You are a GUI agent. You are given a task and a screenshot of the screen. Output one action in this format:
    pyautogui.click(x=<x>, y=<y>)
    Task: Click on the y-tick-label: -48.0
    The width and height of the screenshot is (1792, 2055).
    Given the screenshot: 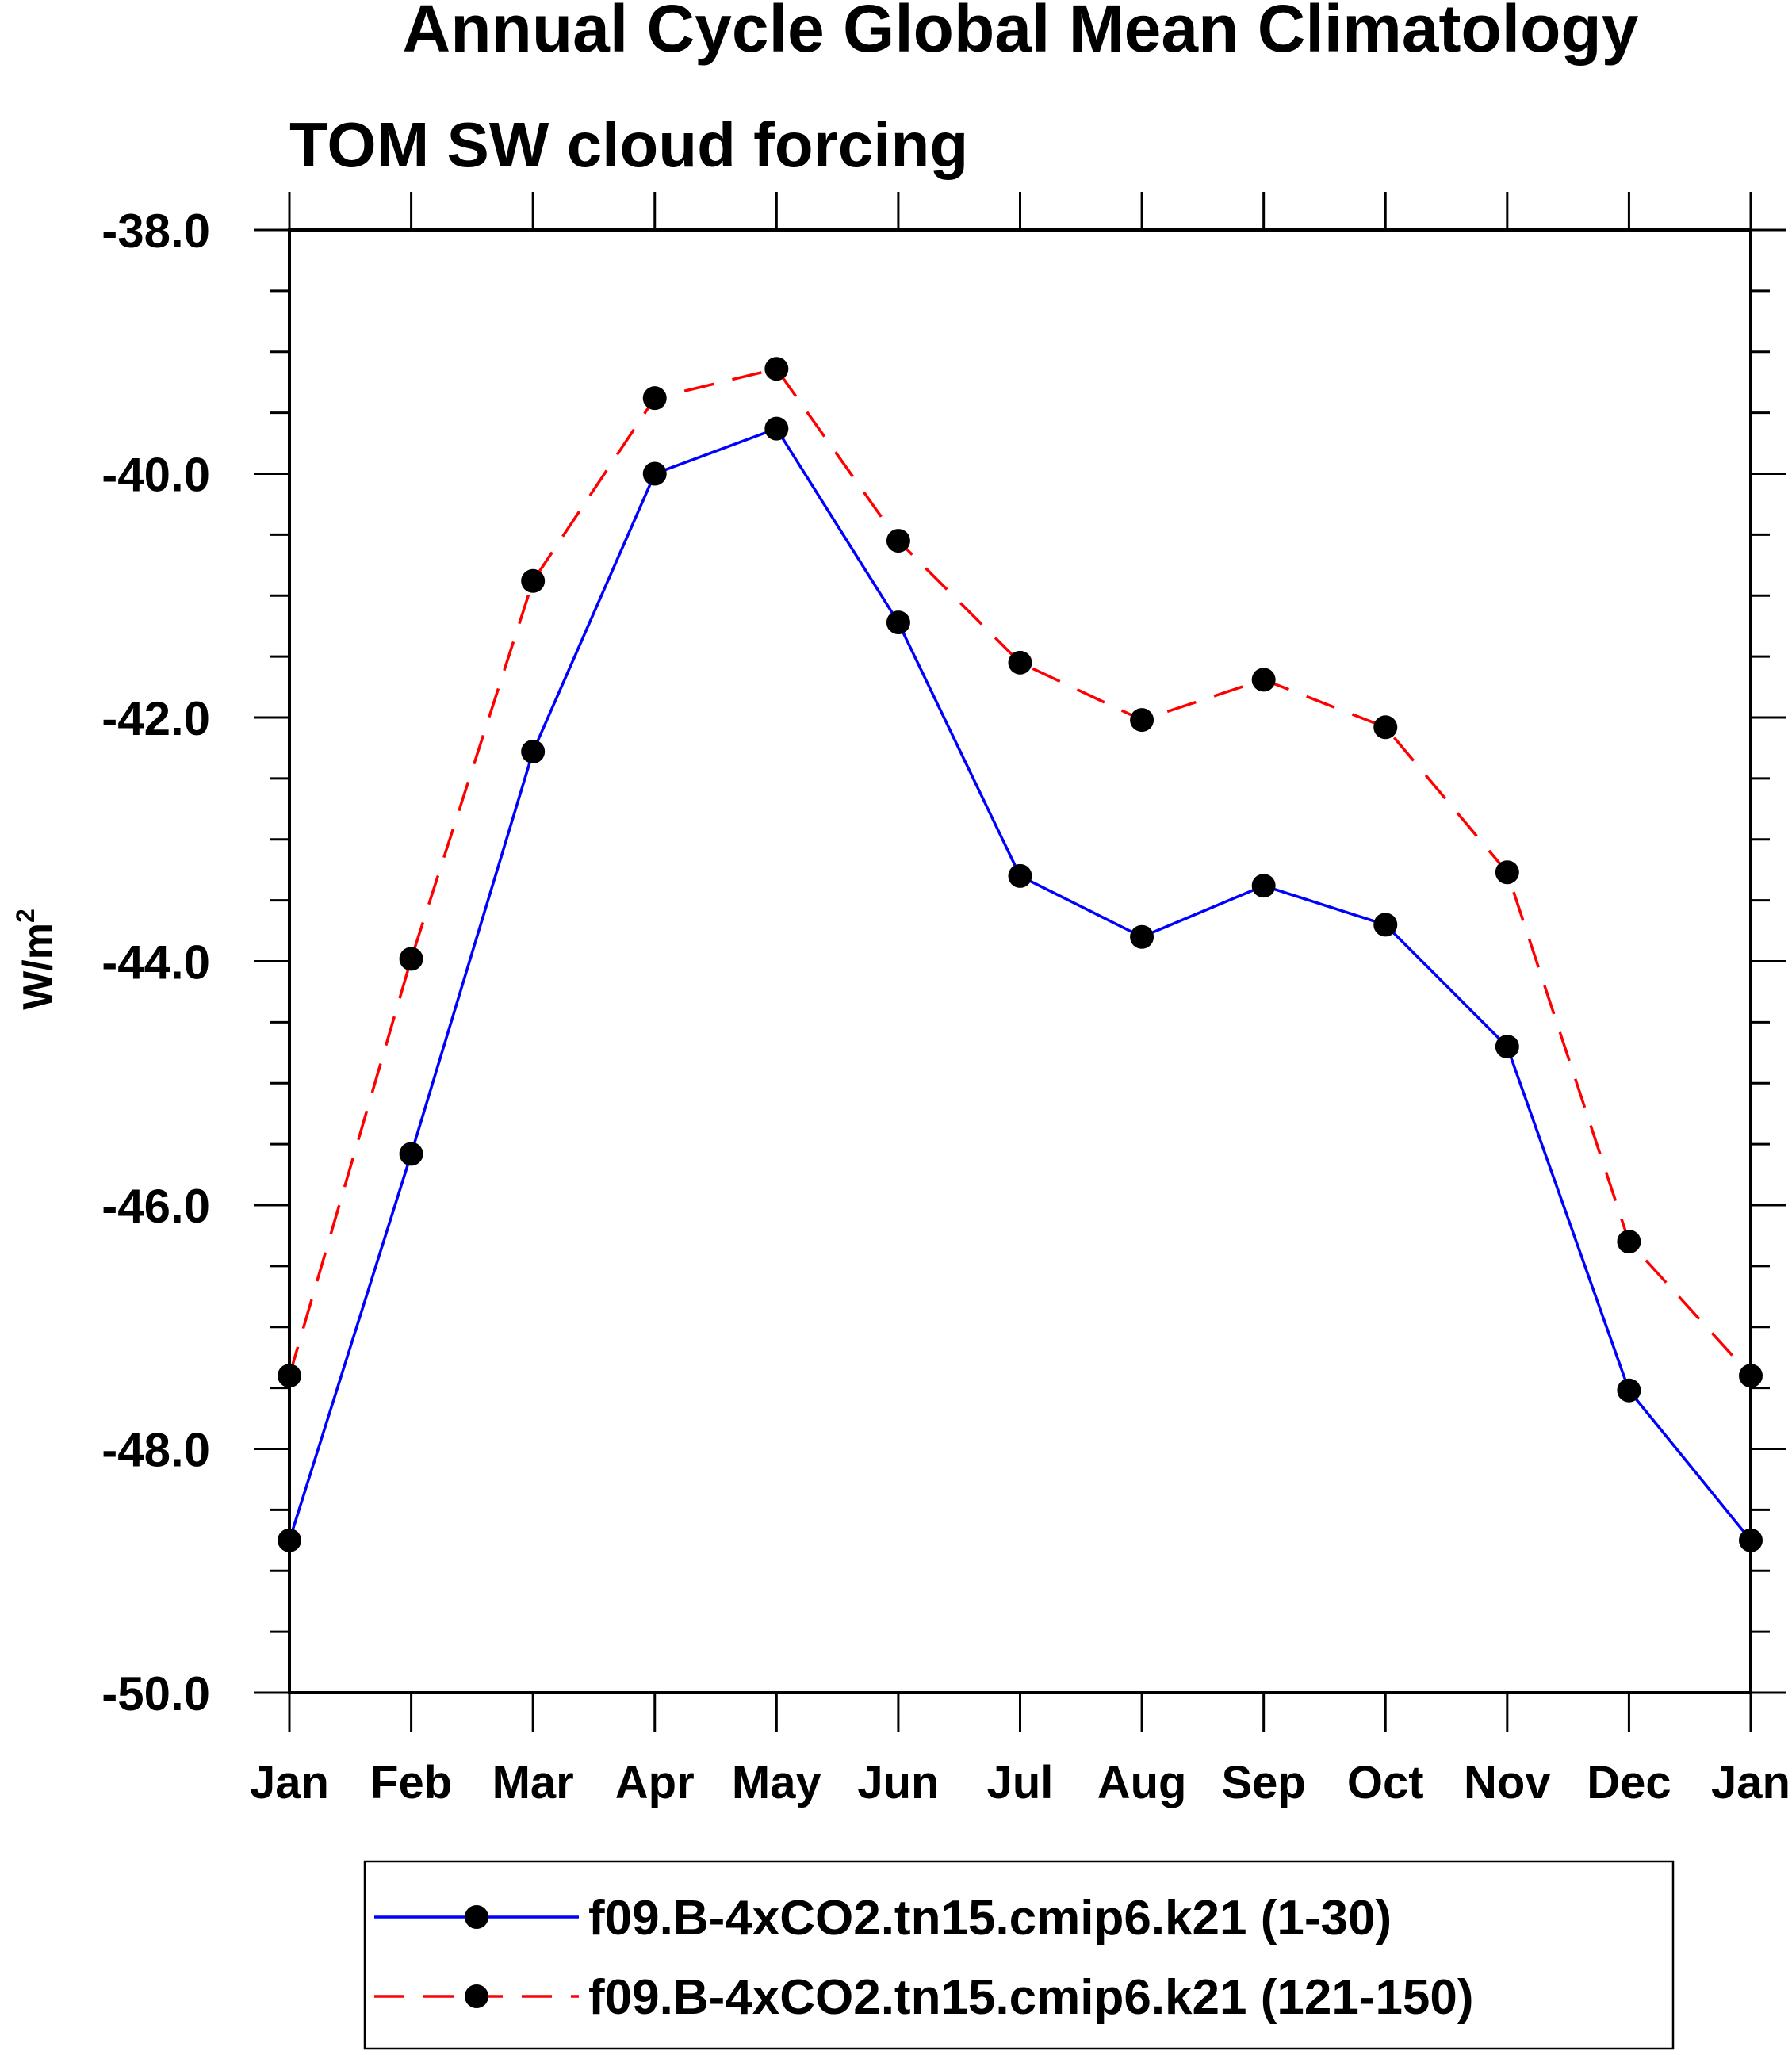 What is the action you would take?
    pyautogui.click(x=155, y=1450)
    